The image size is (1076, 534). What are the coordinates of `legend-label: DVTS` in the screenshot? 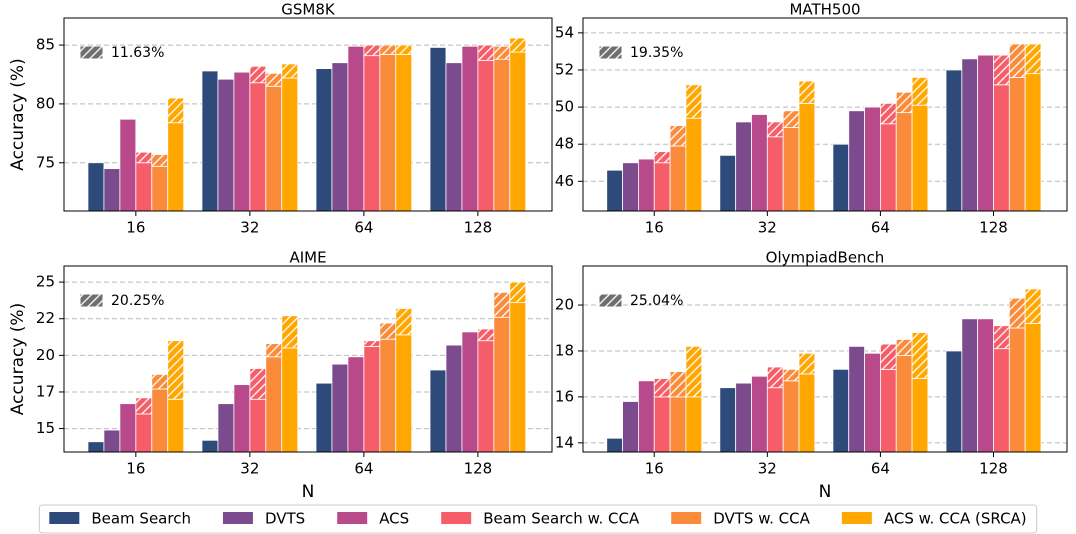 It's located at (285, 519).